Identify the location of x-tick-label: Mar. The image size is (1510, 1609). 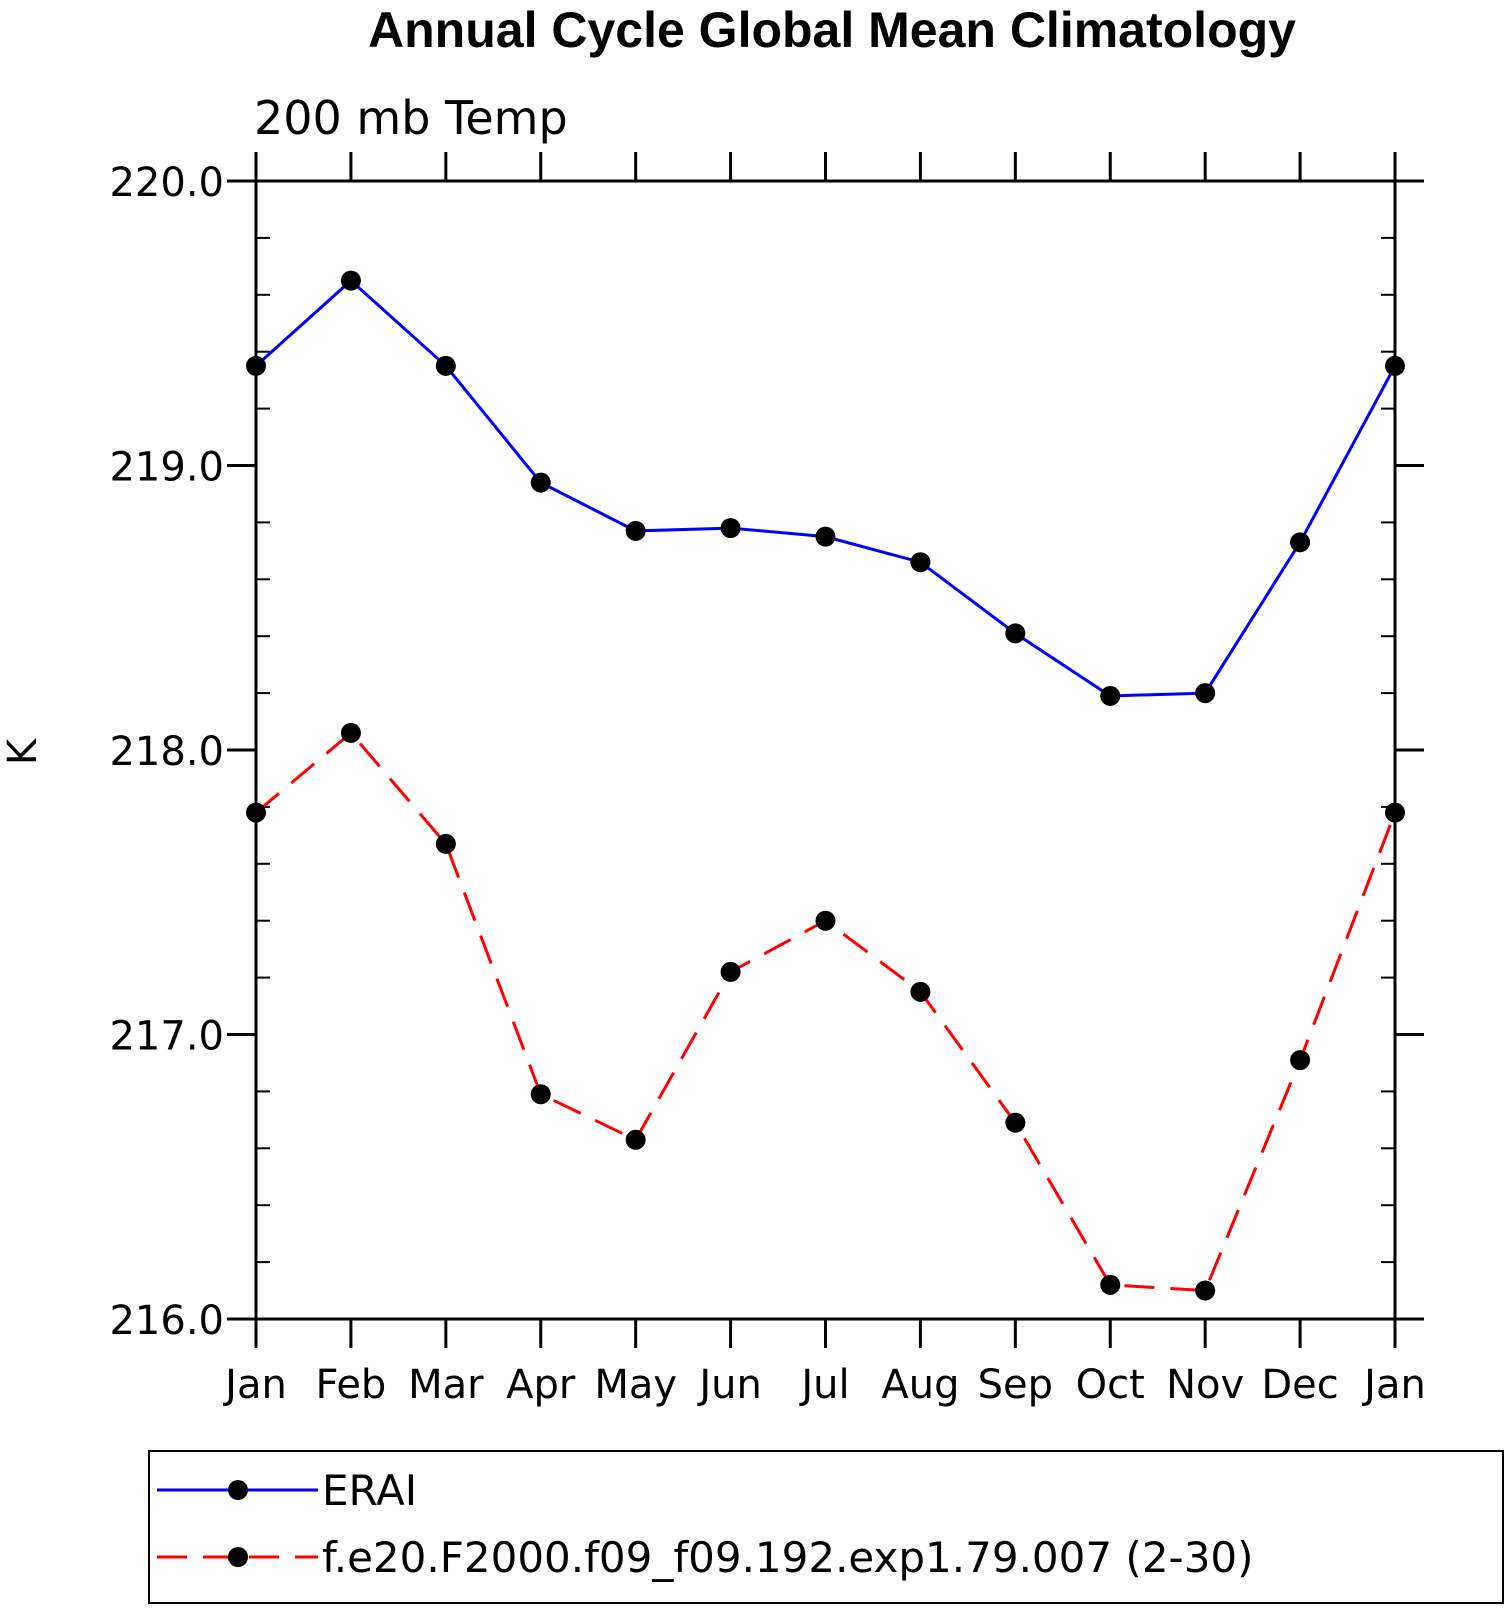
(446, 1385).